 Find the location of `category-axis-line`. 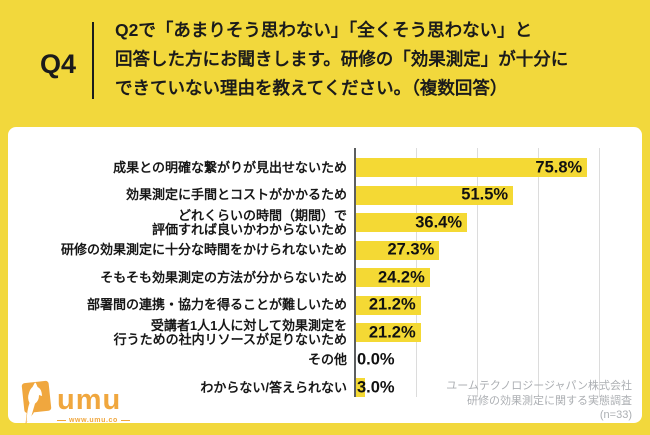

category-axis-line is located at coordinates (355, 272).